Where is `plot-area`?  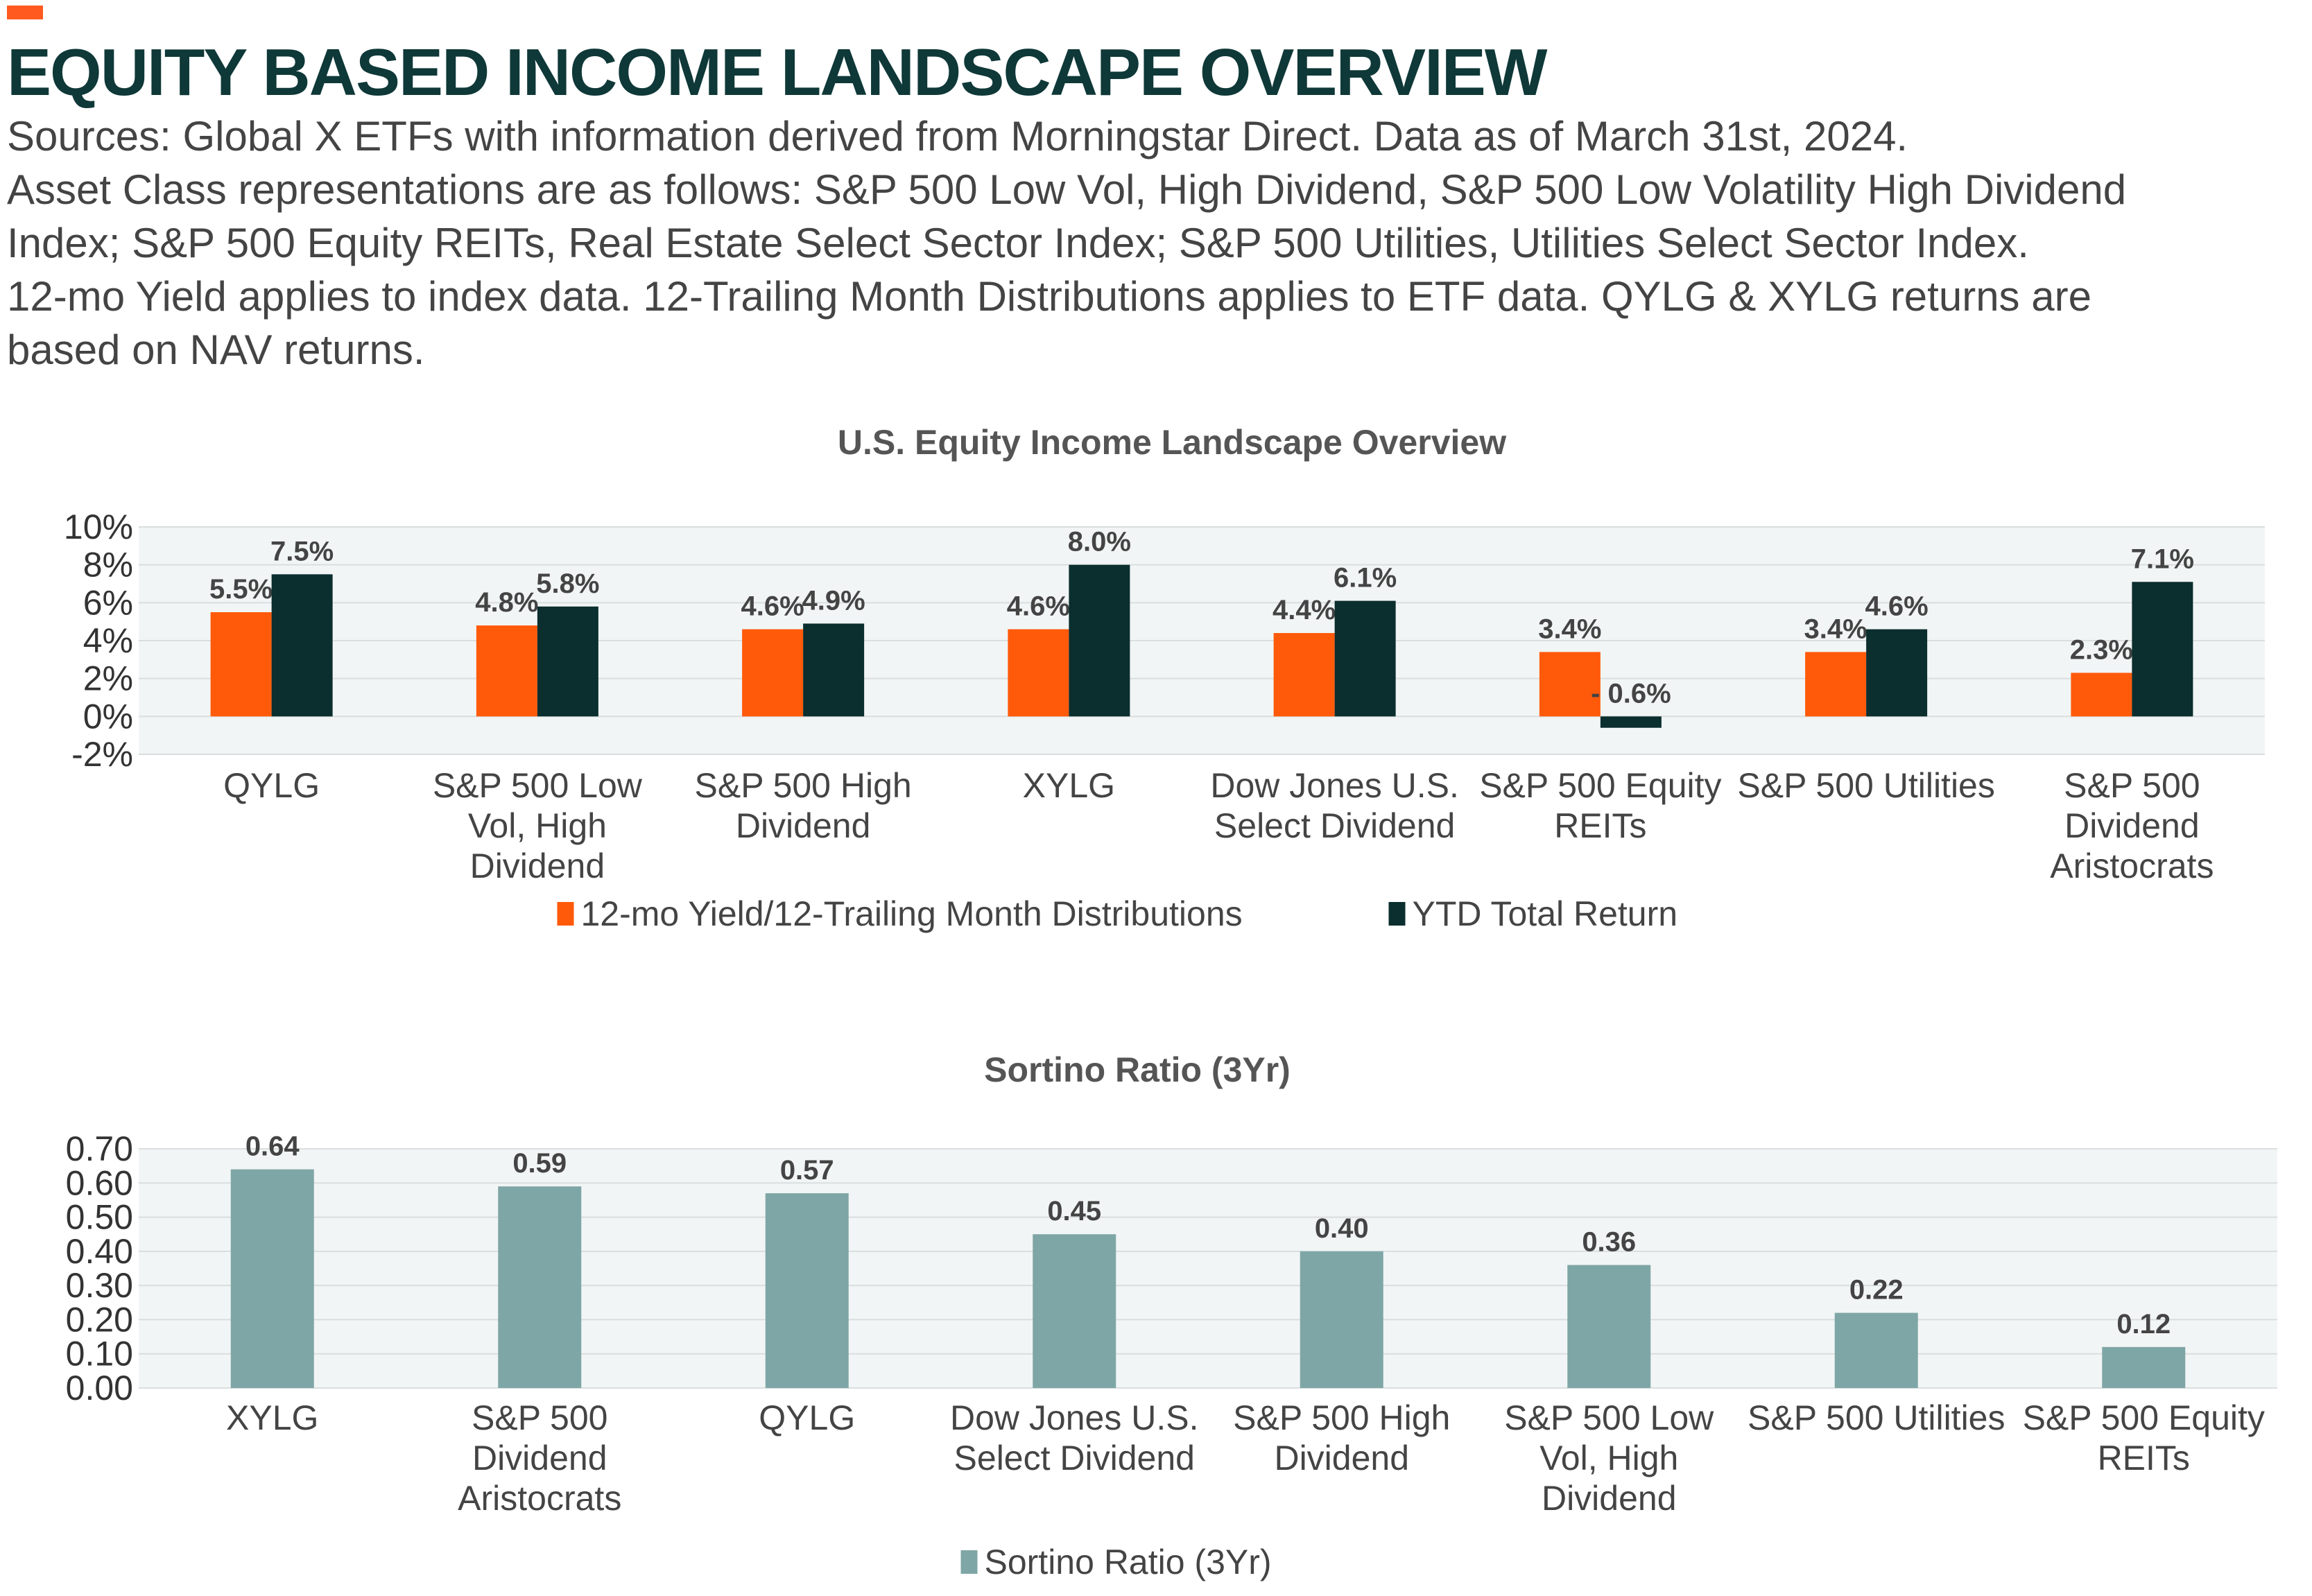
plot-area is located at coordinates (1208, 1268).